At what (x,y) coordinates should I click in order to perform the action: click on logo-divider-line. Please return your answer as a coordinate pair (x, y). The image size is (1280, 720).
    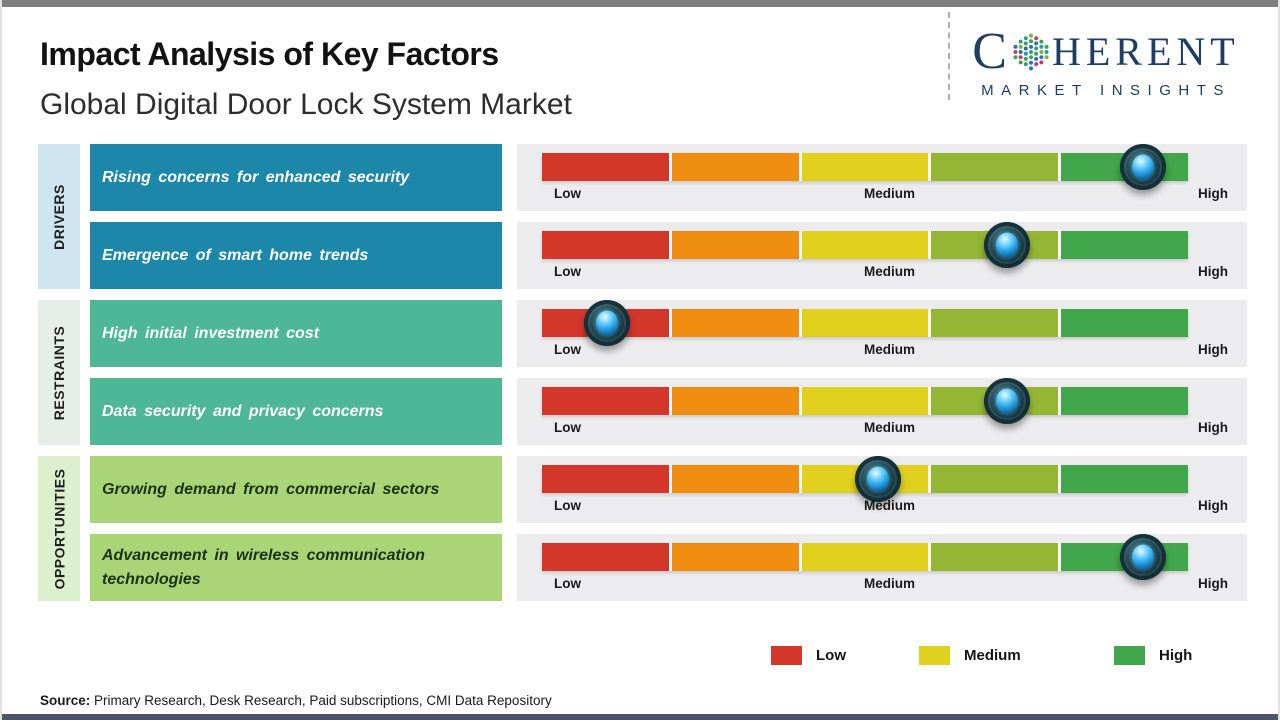
    Looking at the image, I should click on (949, 56).